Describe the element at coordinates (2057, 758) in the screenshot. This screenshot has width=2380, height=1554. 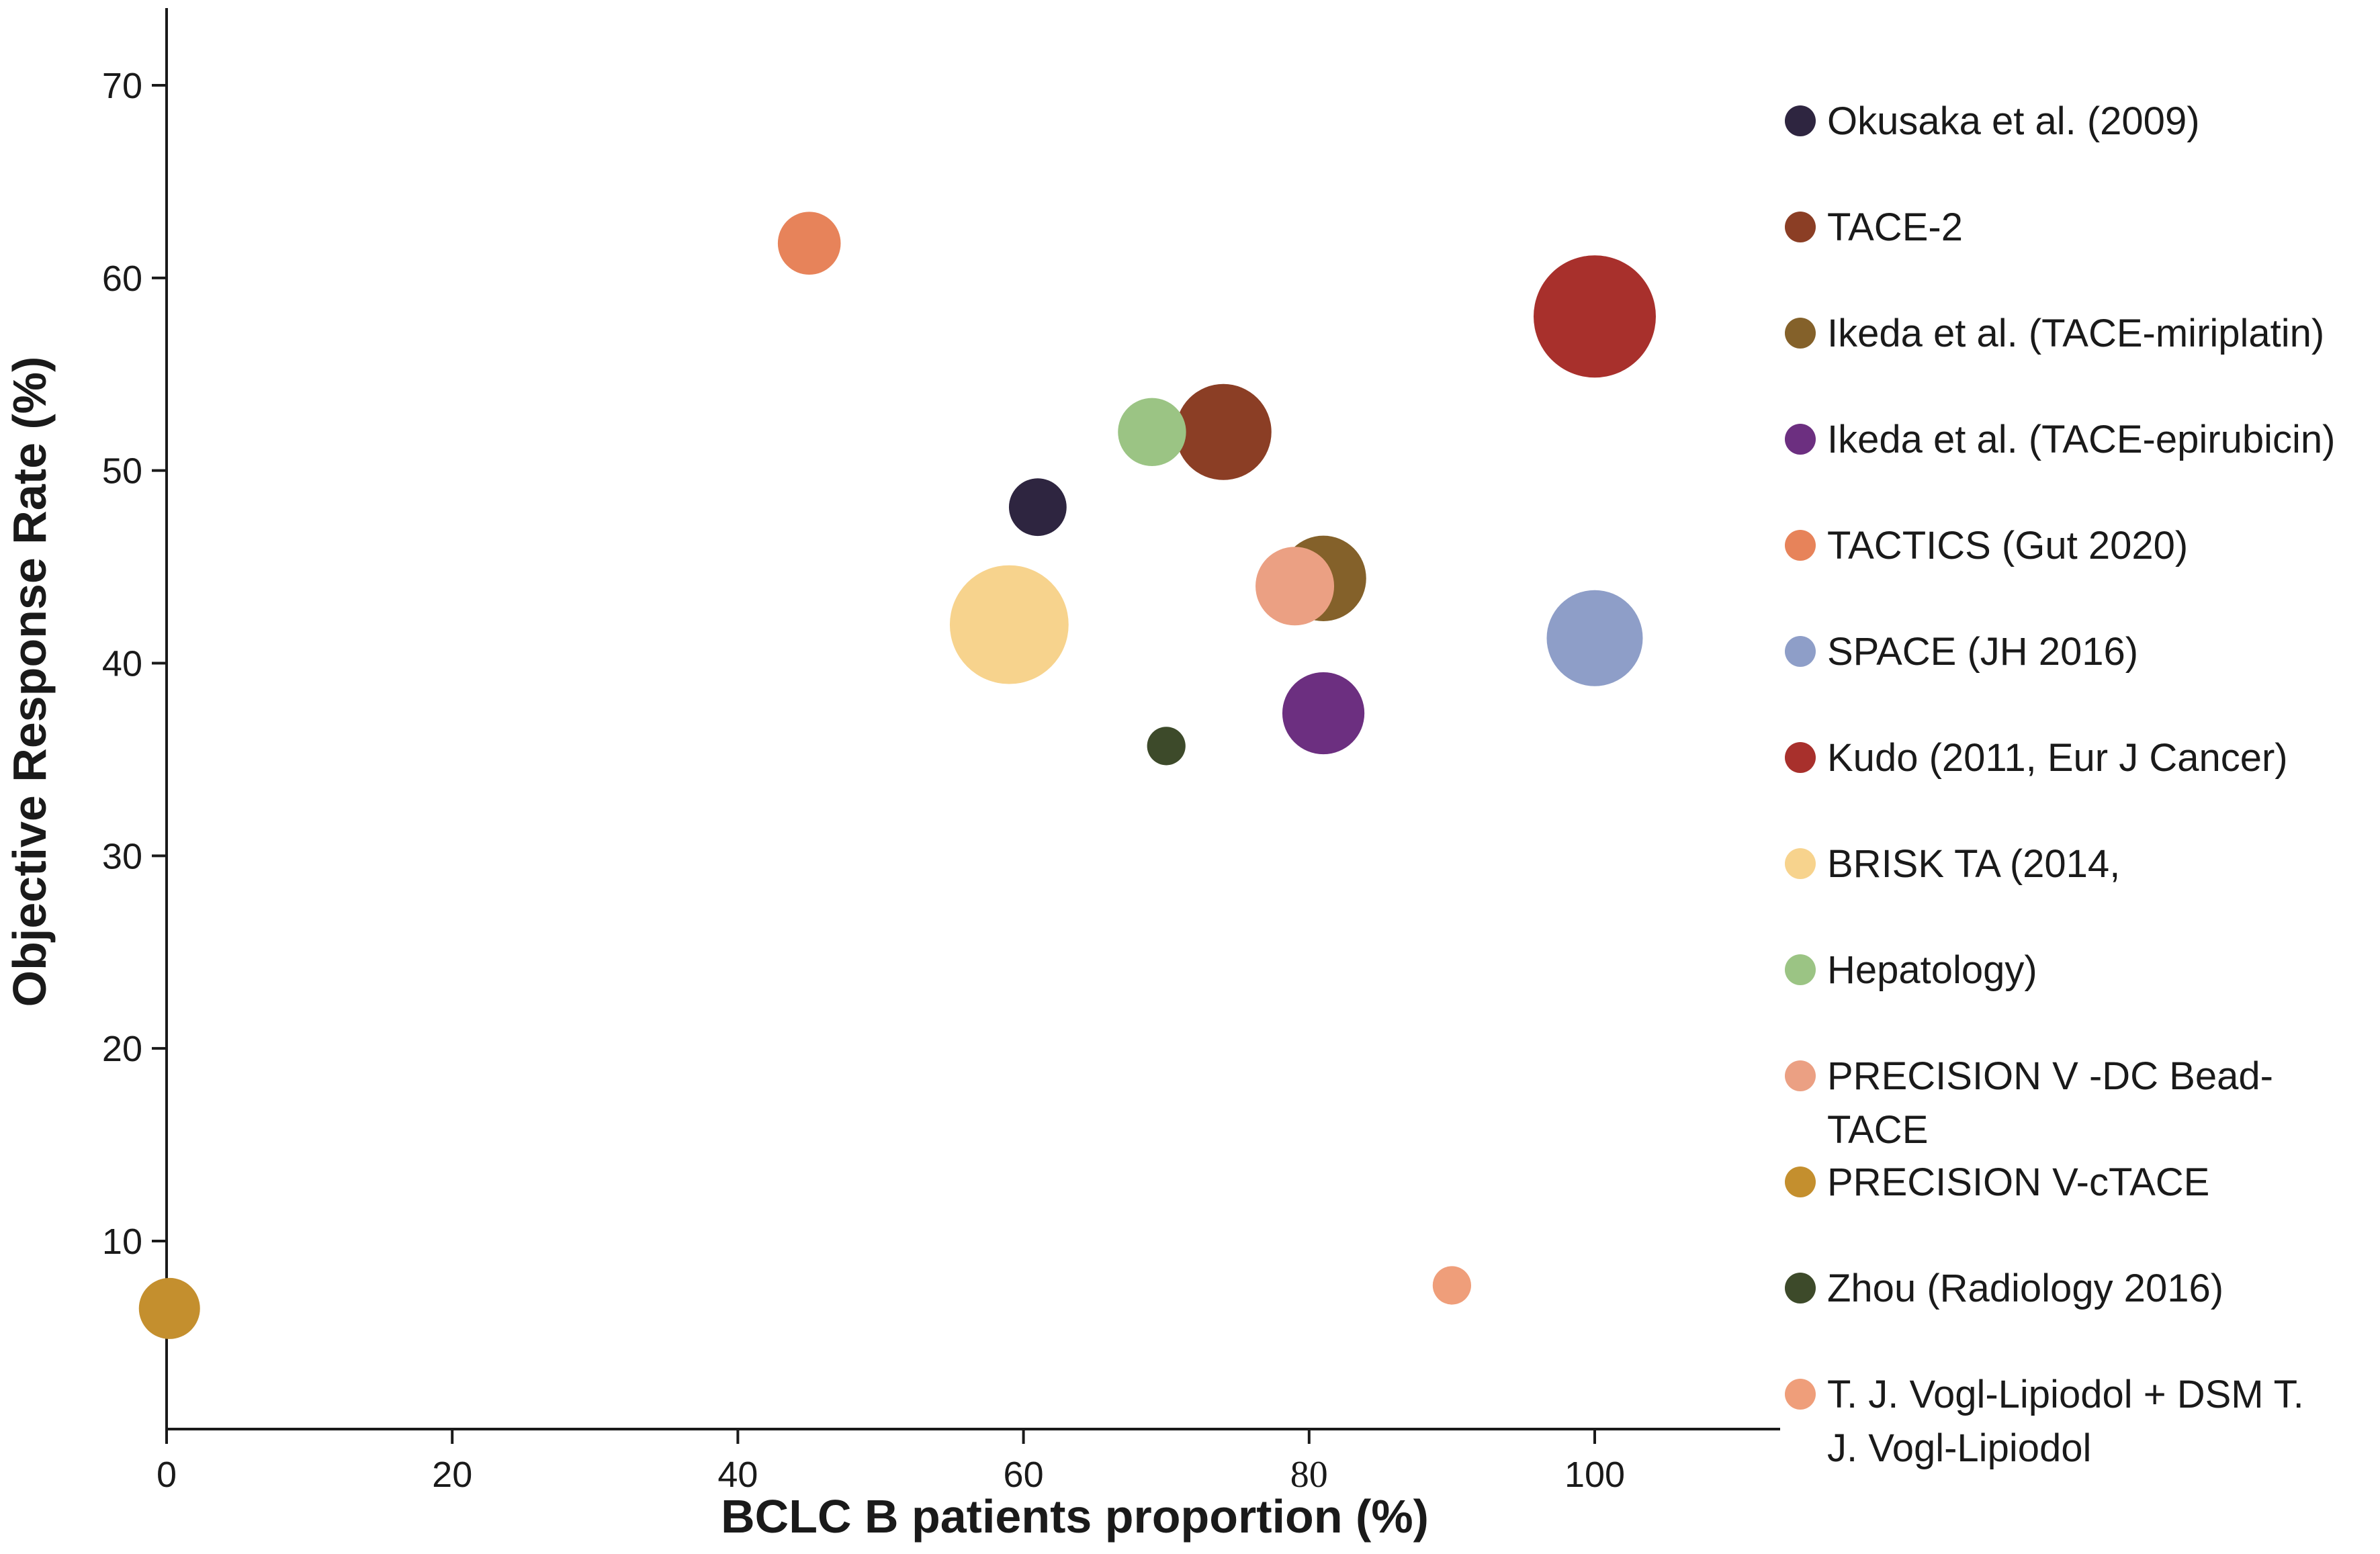
I see `legend-label: Kudo (2011, Eur J Cancer)` at that location.